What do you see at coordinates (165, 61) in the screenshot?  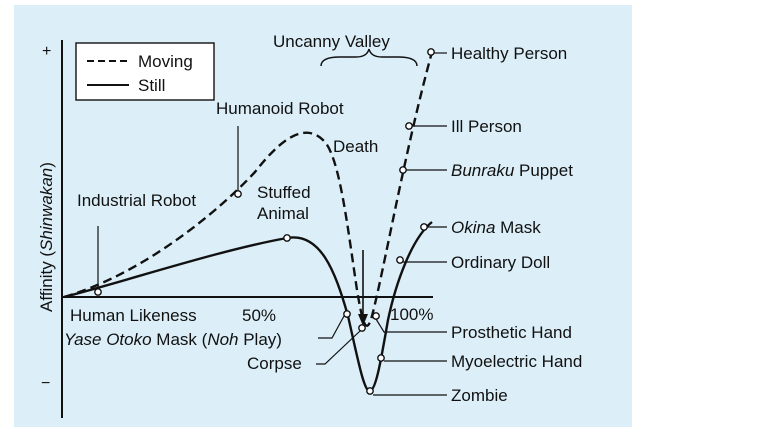 I see `legend-moving-label: Moving` at bounding box center [165, 61].